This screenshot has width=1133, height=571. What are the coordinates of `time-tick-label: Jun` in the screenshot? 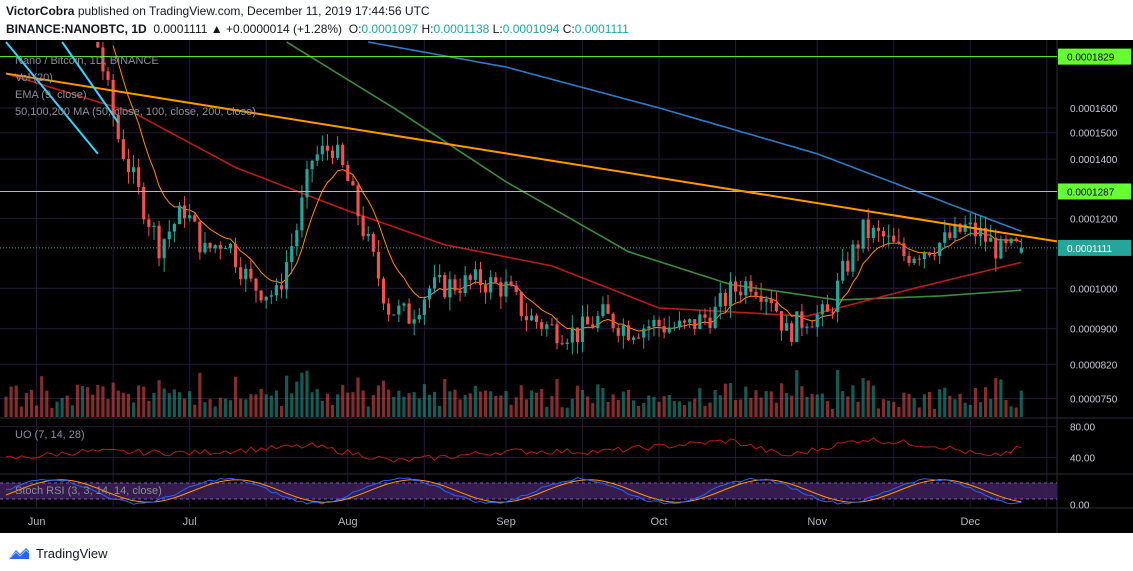 It's located at (37, 522).